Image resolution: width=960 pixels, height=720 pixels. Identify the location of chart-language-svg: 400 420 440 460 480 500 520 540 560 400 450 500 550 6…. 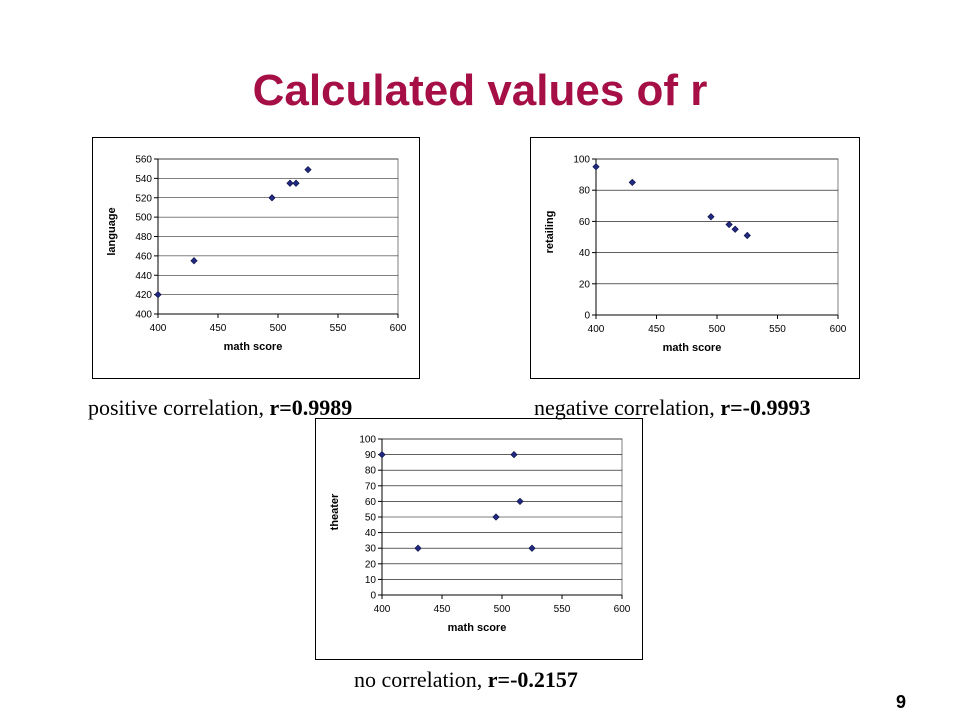
(256, 254).